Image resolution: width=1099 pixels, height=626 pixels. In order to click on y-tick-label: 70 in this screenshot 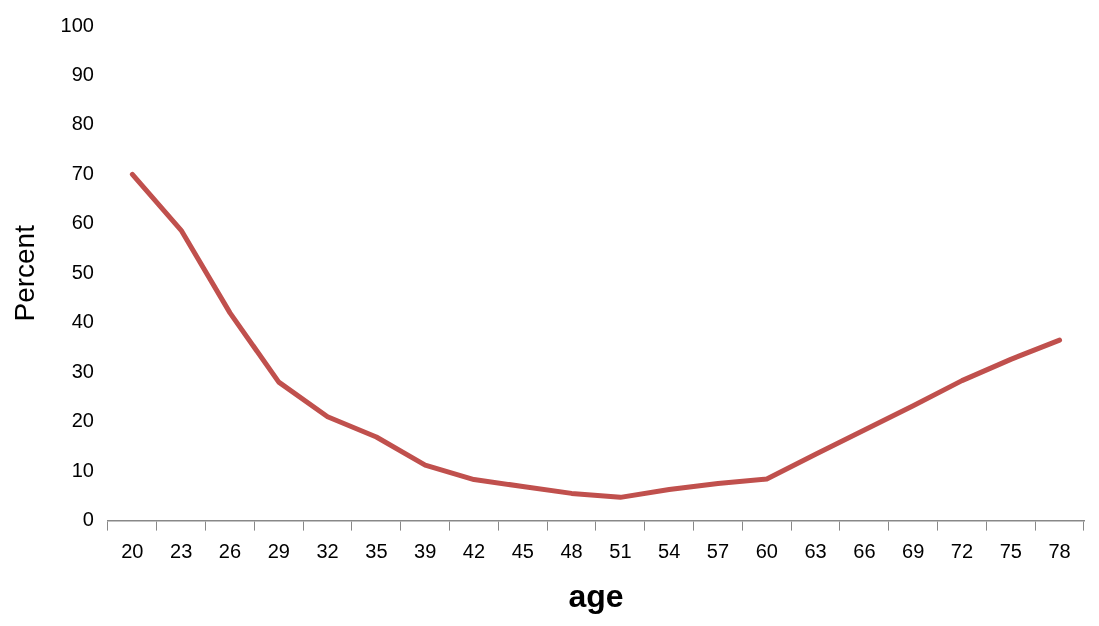, I will do `click(82, 172)`.